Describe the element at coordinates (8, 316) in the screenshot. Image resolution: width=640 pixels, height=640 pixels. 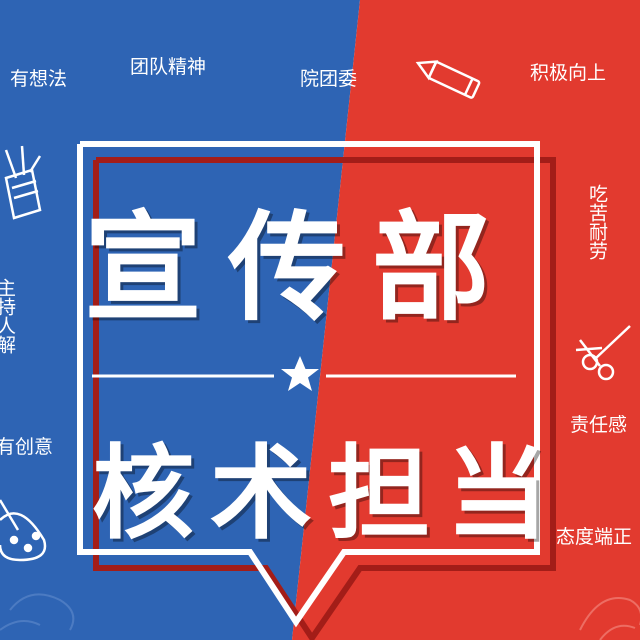
I see `word-vertical-left: 主持人解` at that location.